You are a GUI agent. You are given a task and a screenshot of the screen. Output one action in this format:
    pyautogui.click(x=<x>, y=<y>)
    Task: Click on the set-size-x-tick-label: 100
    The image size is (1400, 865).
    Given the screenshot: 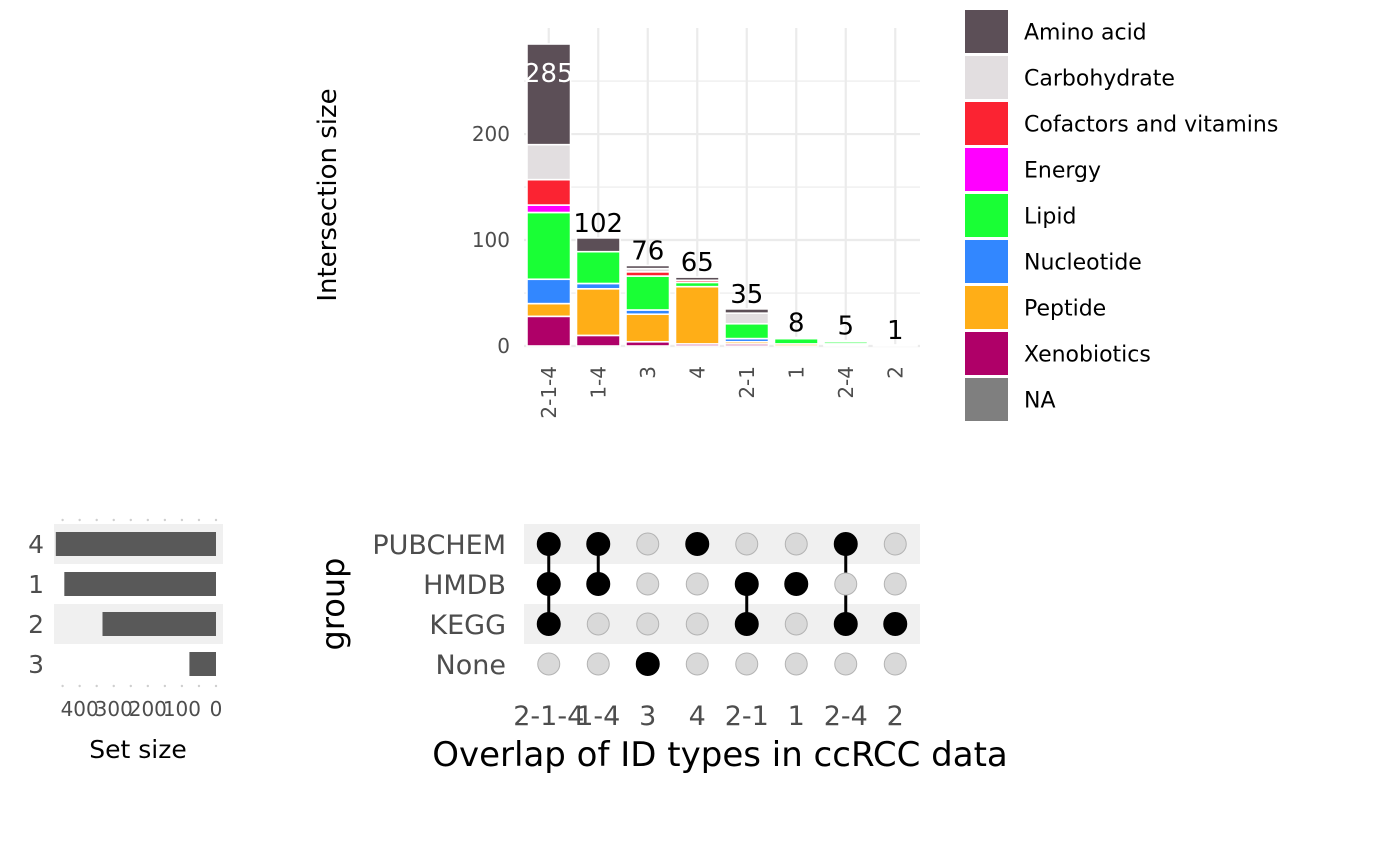 What is the action you would take?
    pyautogui.click(x=182, y=709)
    